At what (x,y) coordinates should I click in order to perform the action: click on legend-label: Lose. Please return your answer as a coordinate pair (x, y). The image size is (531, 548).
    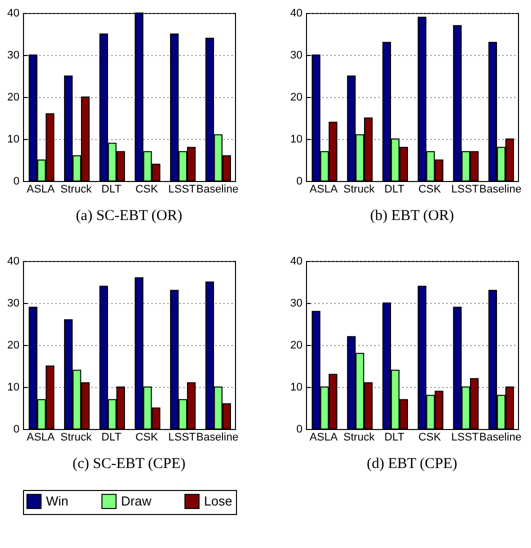
    Looking at the image, I should click on (218, 500).